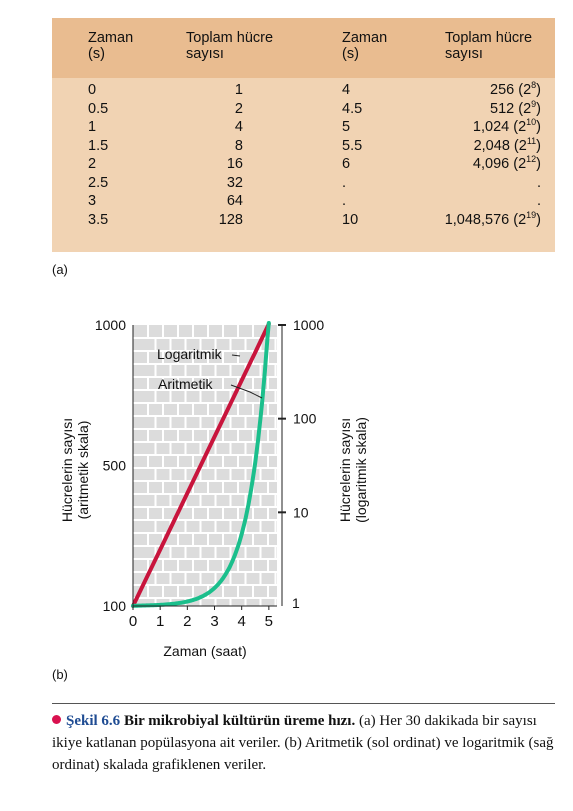 The height and width of the screenshot is (811, 573). I want to click on cell-count: 256 (28), so click(515, 89).